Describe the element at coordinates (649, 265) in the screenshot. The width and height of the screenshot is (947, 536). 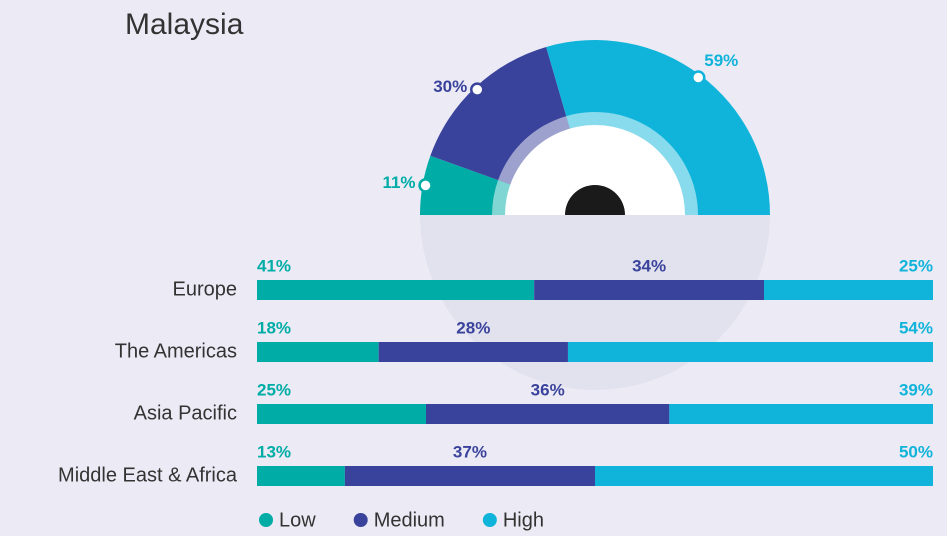
I see `data-label: 34%` at that location.